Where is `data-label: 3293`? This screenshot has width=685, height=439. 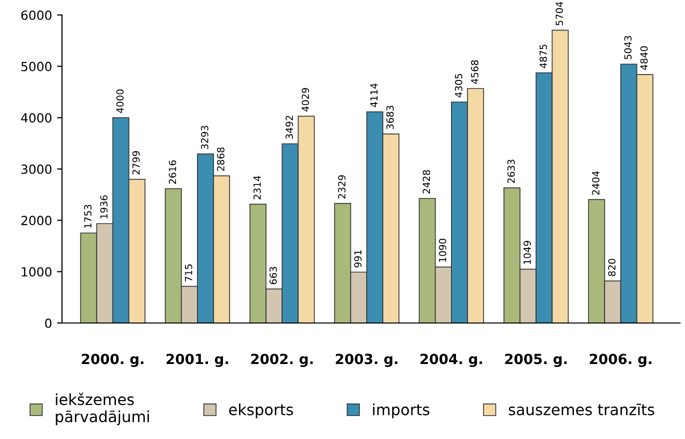 data-label: 3293 is located at coordinates (204, 138).